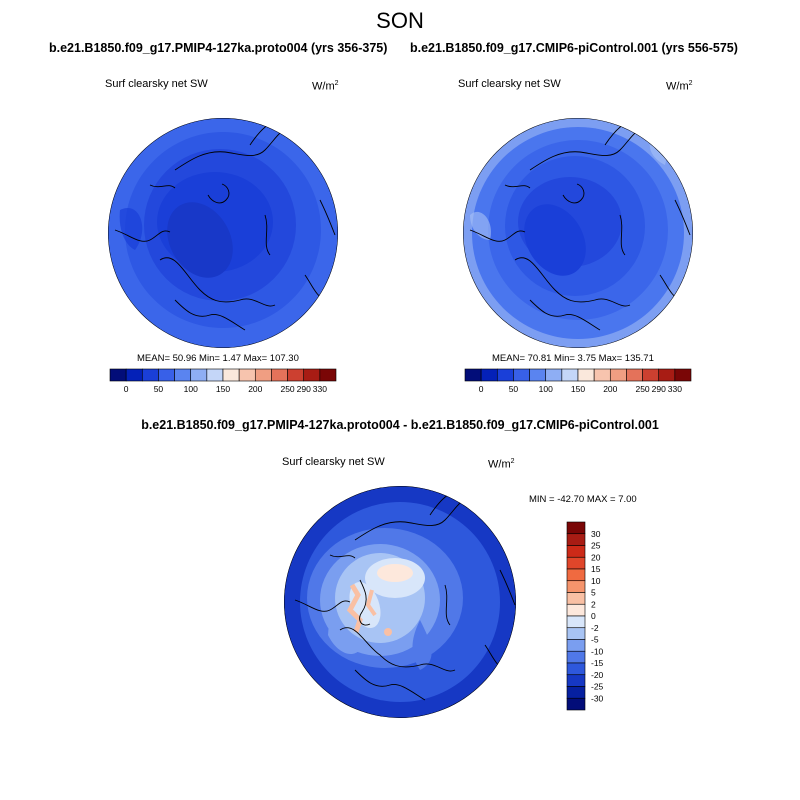 This screenshot has height=800, width=800. What do you see at coordinates (255, 389) in the screenshot?
I see `colorbar1-tick-label: 200` at bounding box center [255, 389].